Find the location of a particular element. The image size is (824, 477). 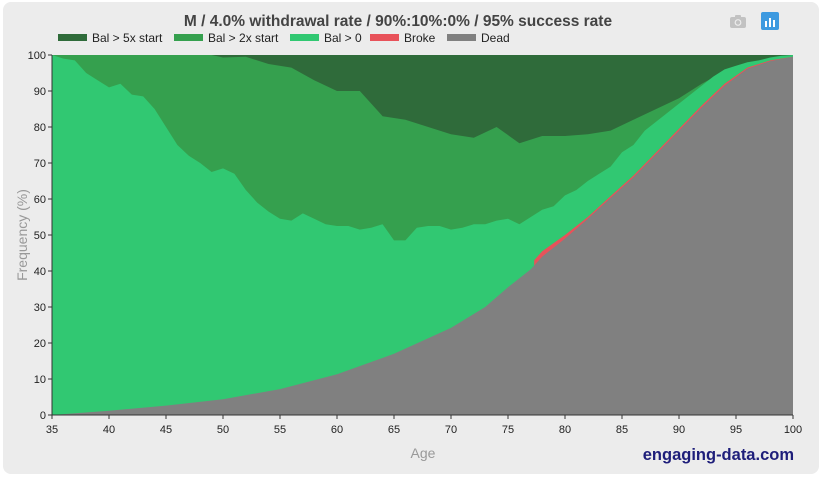

x-tick: 85 is located at coordinates (622, 425).